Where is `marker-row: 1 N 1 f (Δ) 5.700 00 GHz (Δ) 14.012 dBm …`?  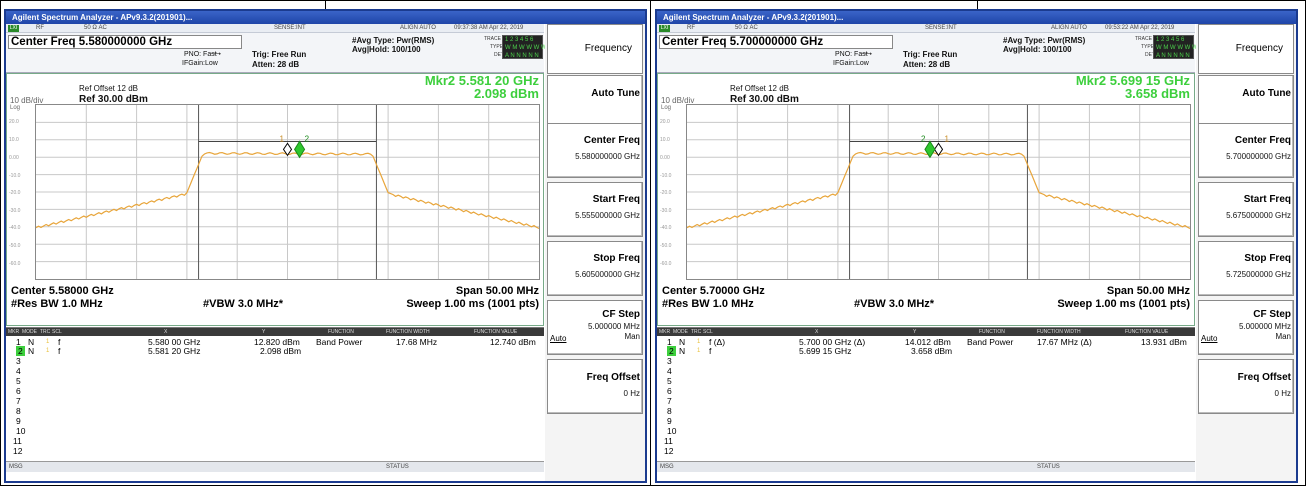 marker-row: 1 N 1 f (Δ) 5.700 00 GHz (Δ) 14.012 dBm … is located at coordinates (926, 342).